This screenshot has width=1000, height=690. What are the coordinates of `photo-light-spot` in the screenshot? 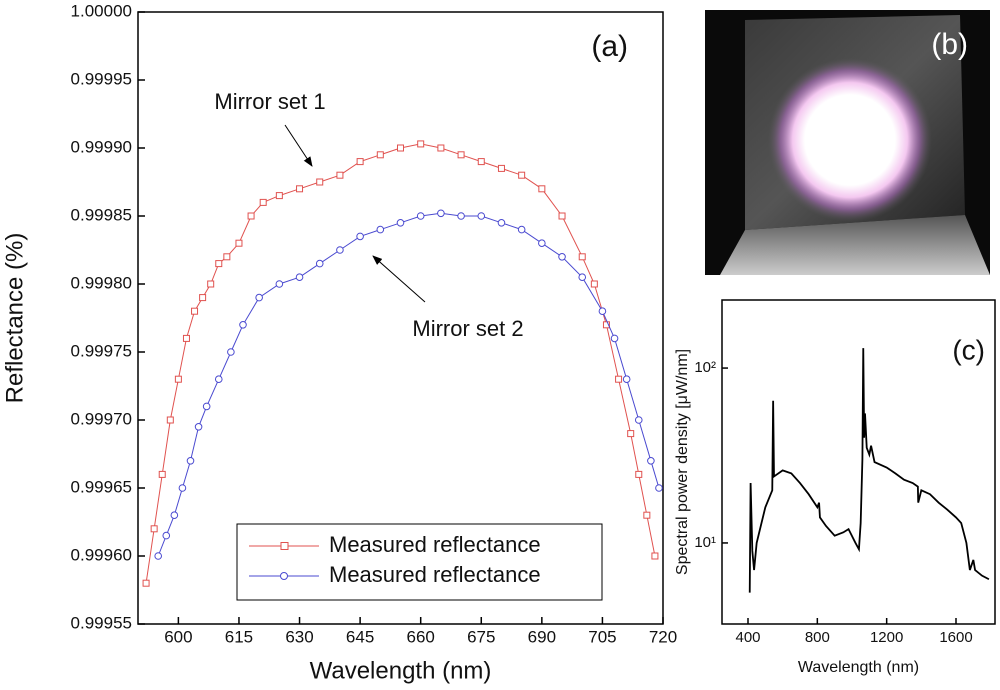 It's located at (850, 140).